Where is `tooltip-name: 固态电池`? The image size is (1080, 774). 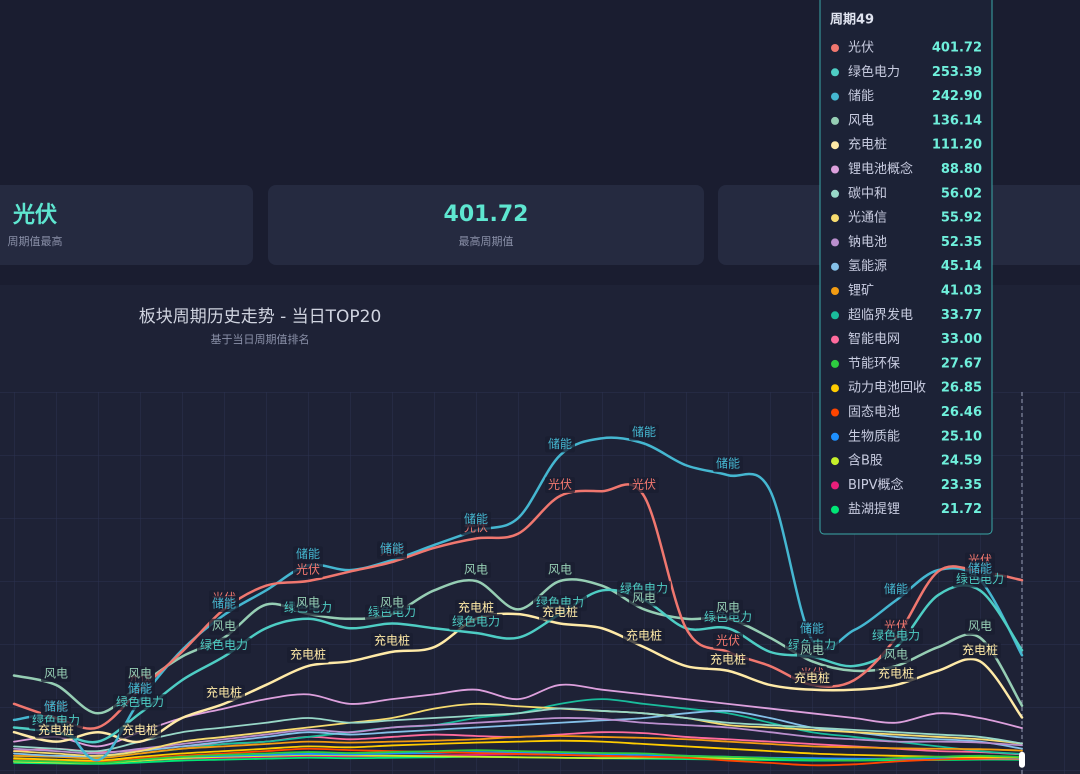
tooltip-name: 固态电池 is located at coordinates (874, 412).